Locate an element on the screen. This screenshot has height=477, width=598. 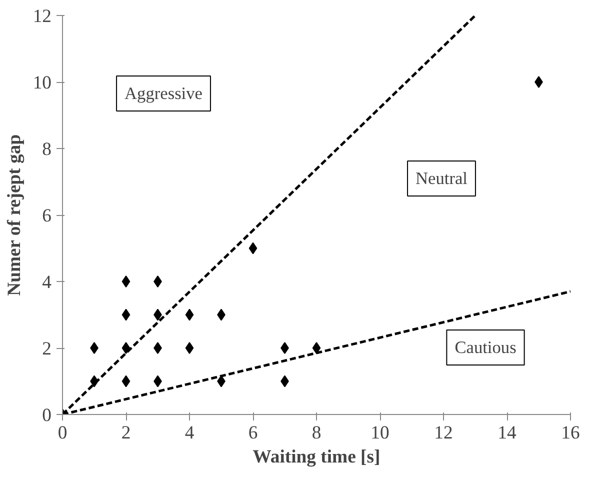
x-tick-label: 16 is located at coordinates (570, 433).